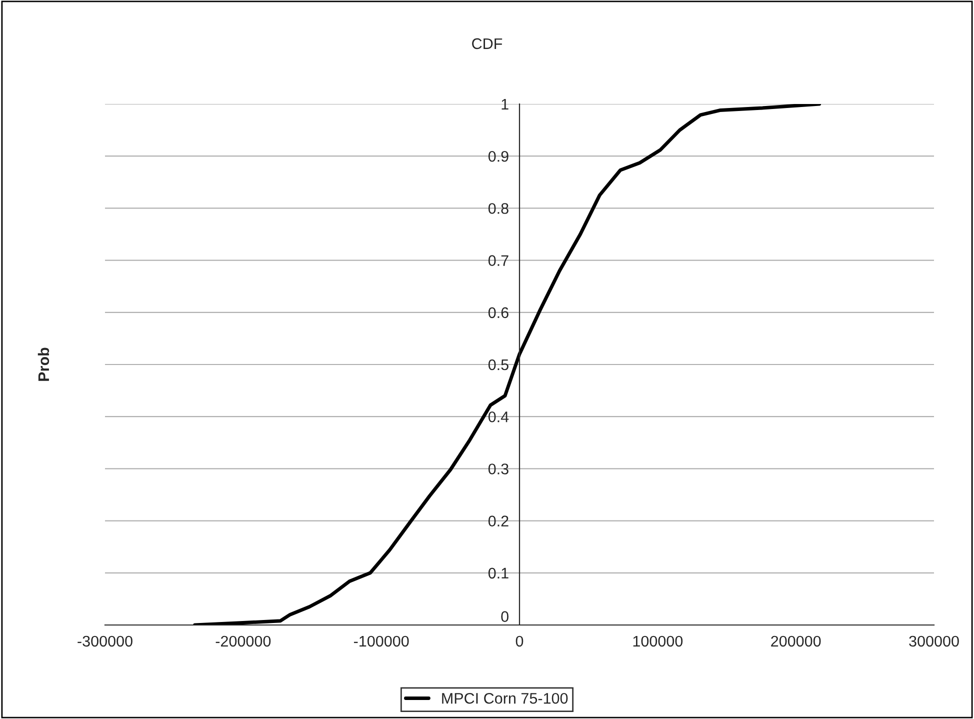 This screenshot has width=974, height=719. What do you see at coordinates (498, 156) in the screenshot?
I see `y-tick-label: 0.9` at bounding box center [498, 156].